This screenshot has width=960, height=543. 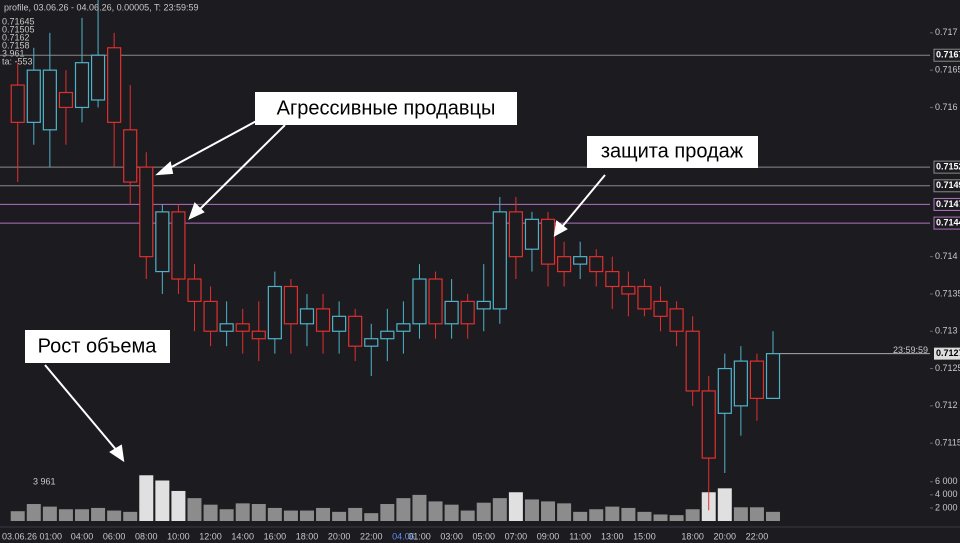 I want to click on level-label: 0.7167, so click(x=948, y=55).